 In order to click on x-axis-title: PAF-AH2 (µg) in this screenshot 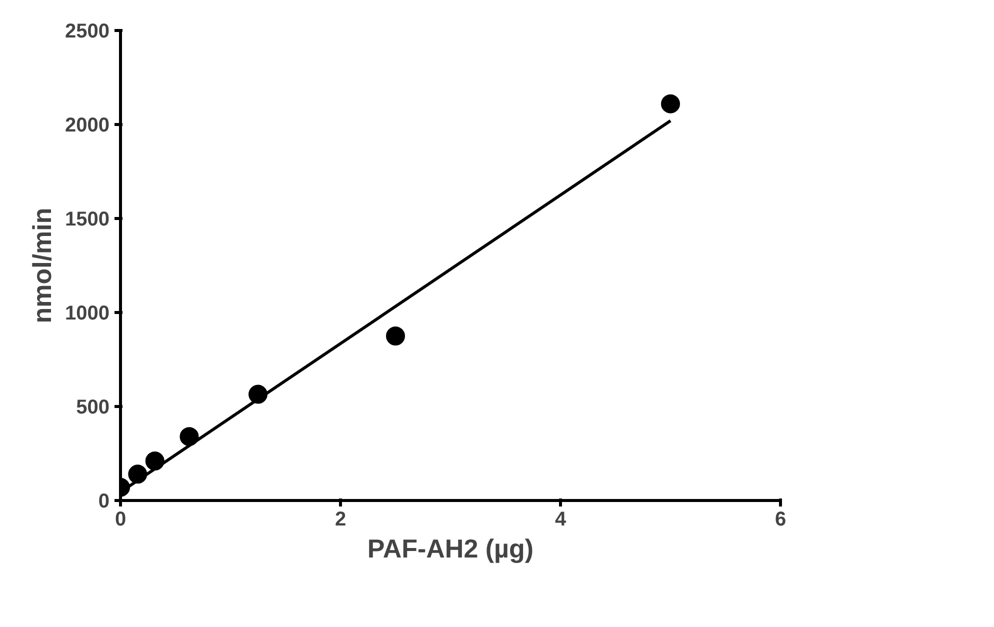, I will do `click(450, 549)`.